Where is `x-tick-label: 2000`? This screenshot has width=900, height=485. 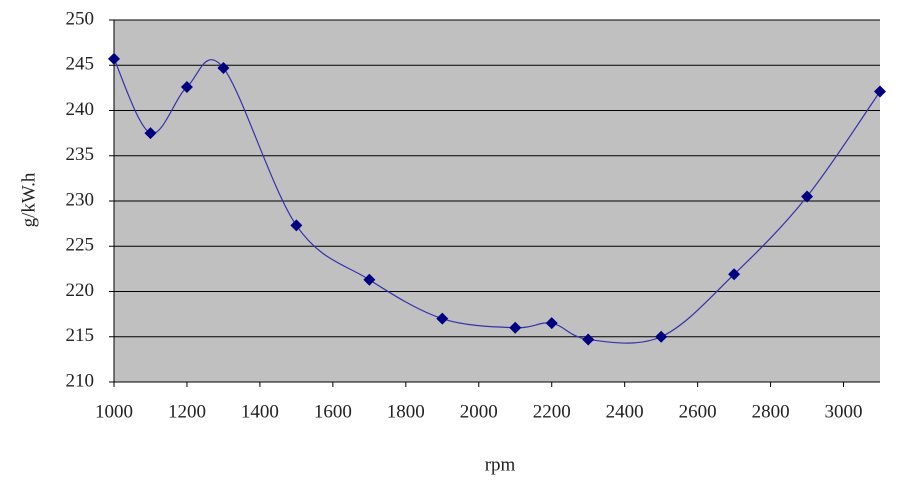 x-tick-label: 2000 is located at coordinates (479, 411).